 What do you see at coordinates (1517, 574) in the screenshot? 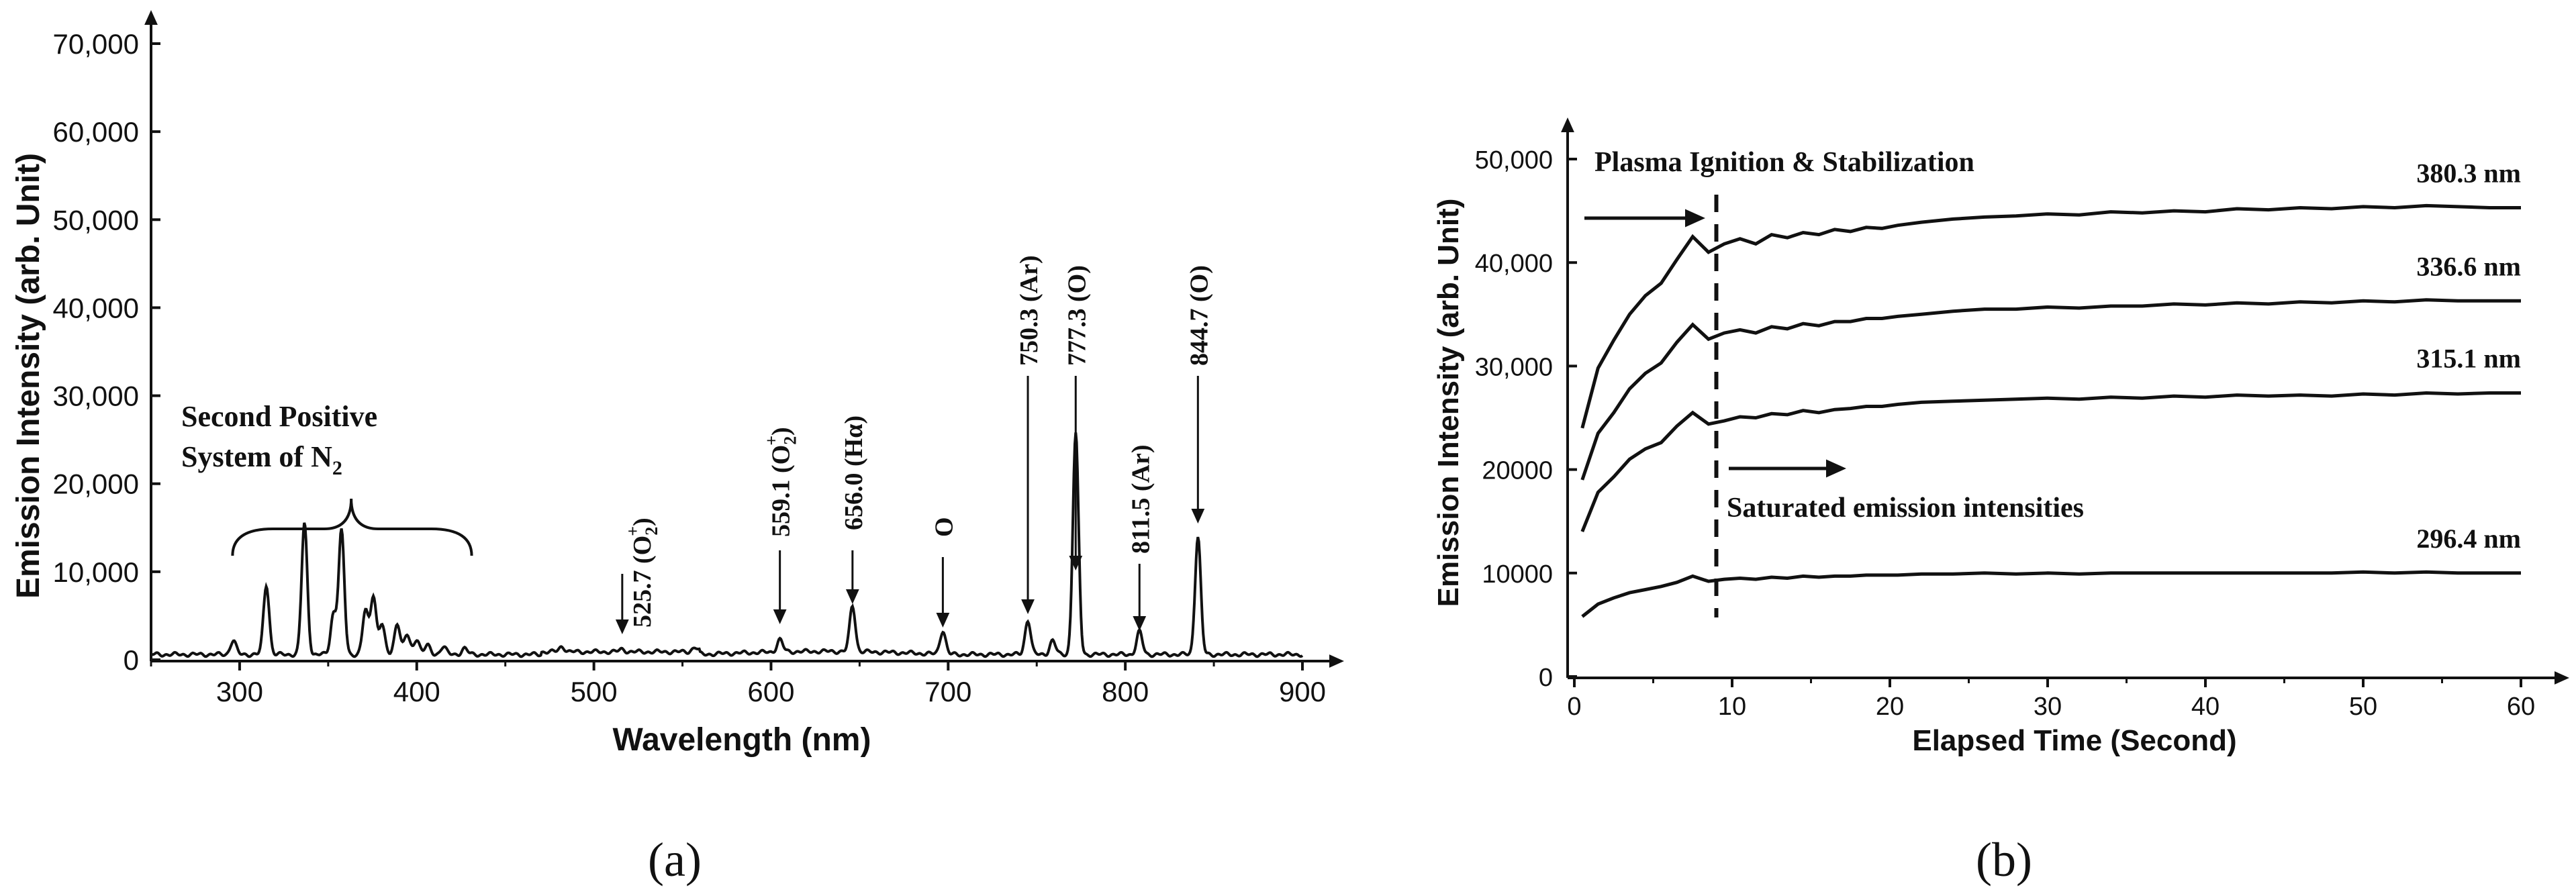
I see `panel-b-y-tick-label: 10000` at bounding box center [1517, 574].